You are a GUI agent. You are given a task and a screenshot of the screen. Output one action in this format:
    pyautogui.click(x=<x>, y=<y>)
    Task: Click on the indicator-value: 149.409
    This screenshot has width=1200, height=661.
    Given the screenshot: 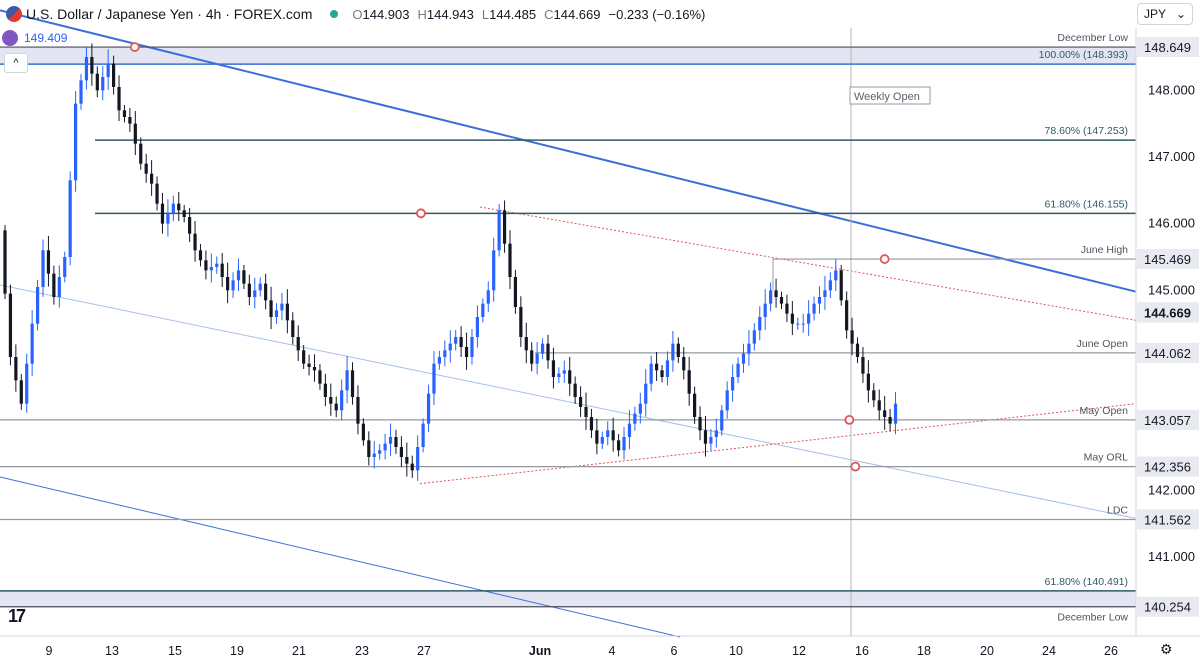 What is the action you would take?
    pyautogui.click(x=46, y=38)
    